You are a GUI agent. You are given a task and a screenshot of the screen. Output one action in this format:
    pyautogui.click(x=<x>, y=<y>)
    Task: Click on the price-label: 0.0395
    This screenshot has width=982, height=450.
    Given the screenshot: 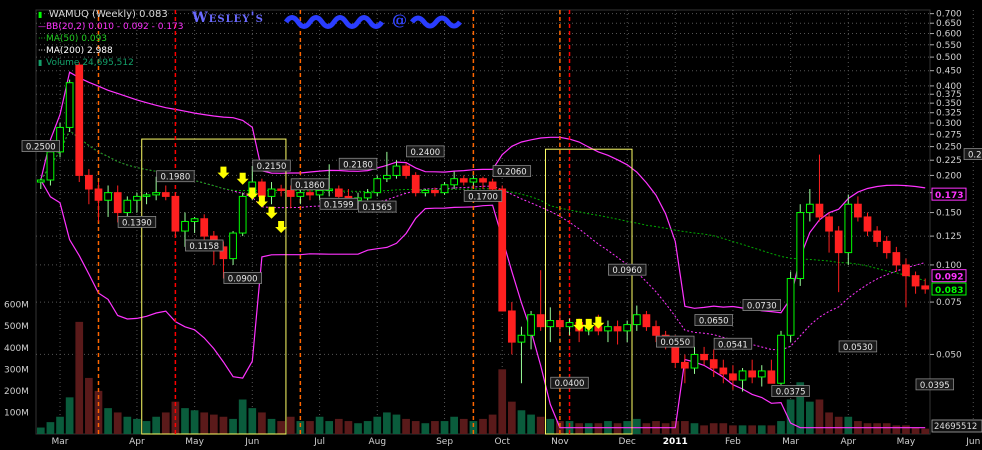 What is the action you would take?
    pyautogui.click(x=935, y=386)
    